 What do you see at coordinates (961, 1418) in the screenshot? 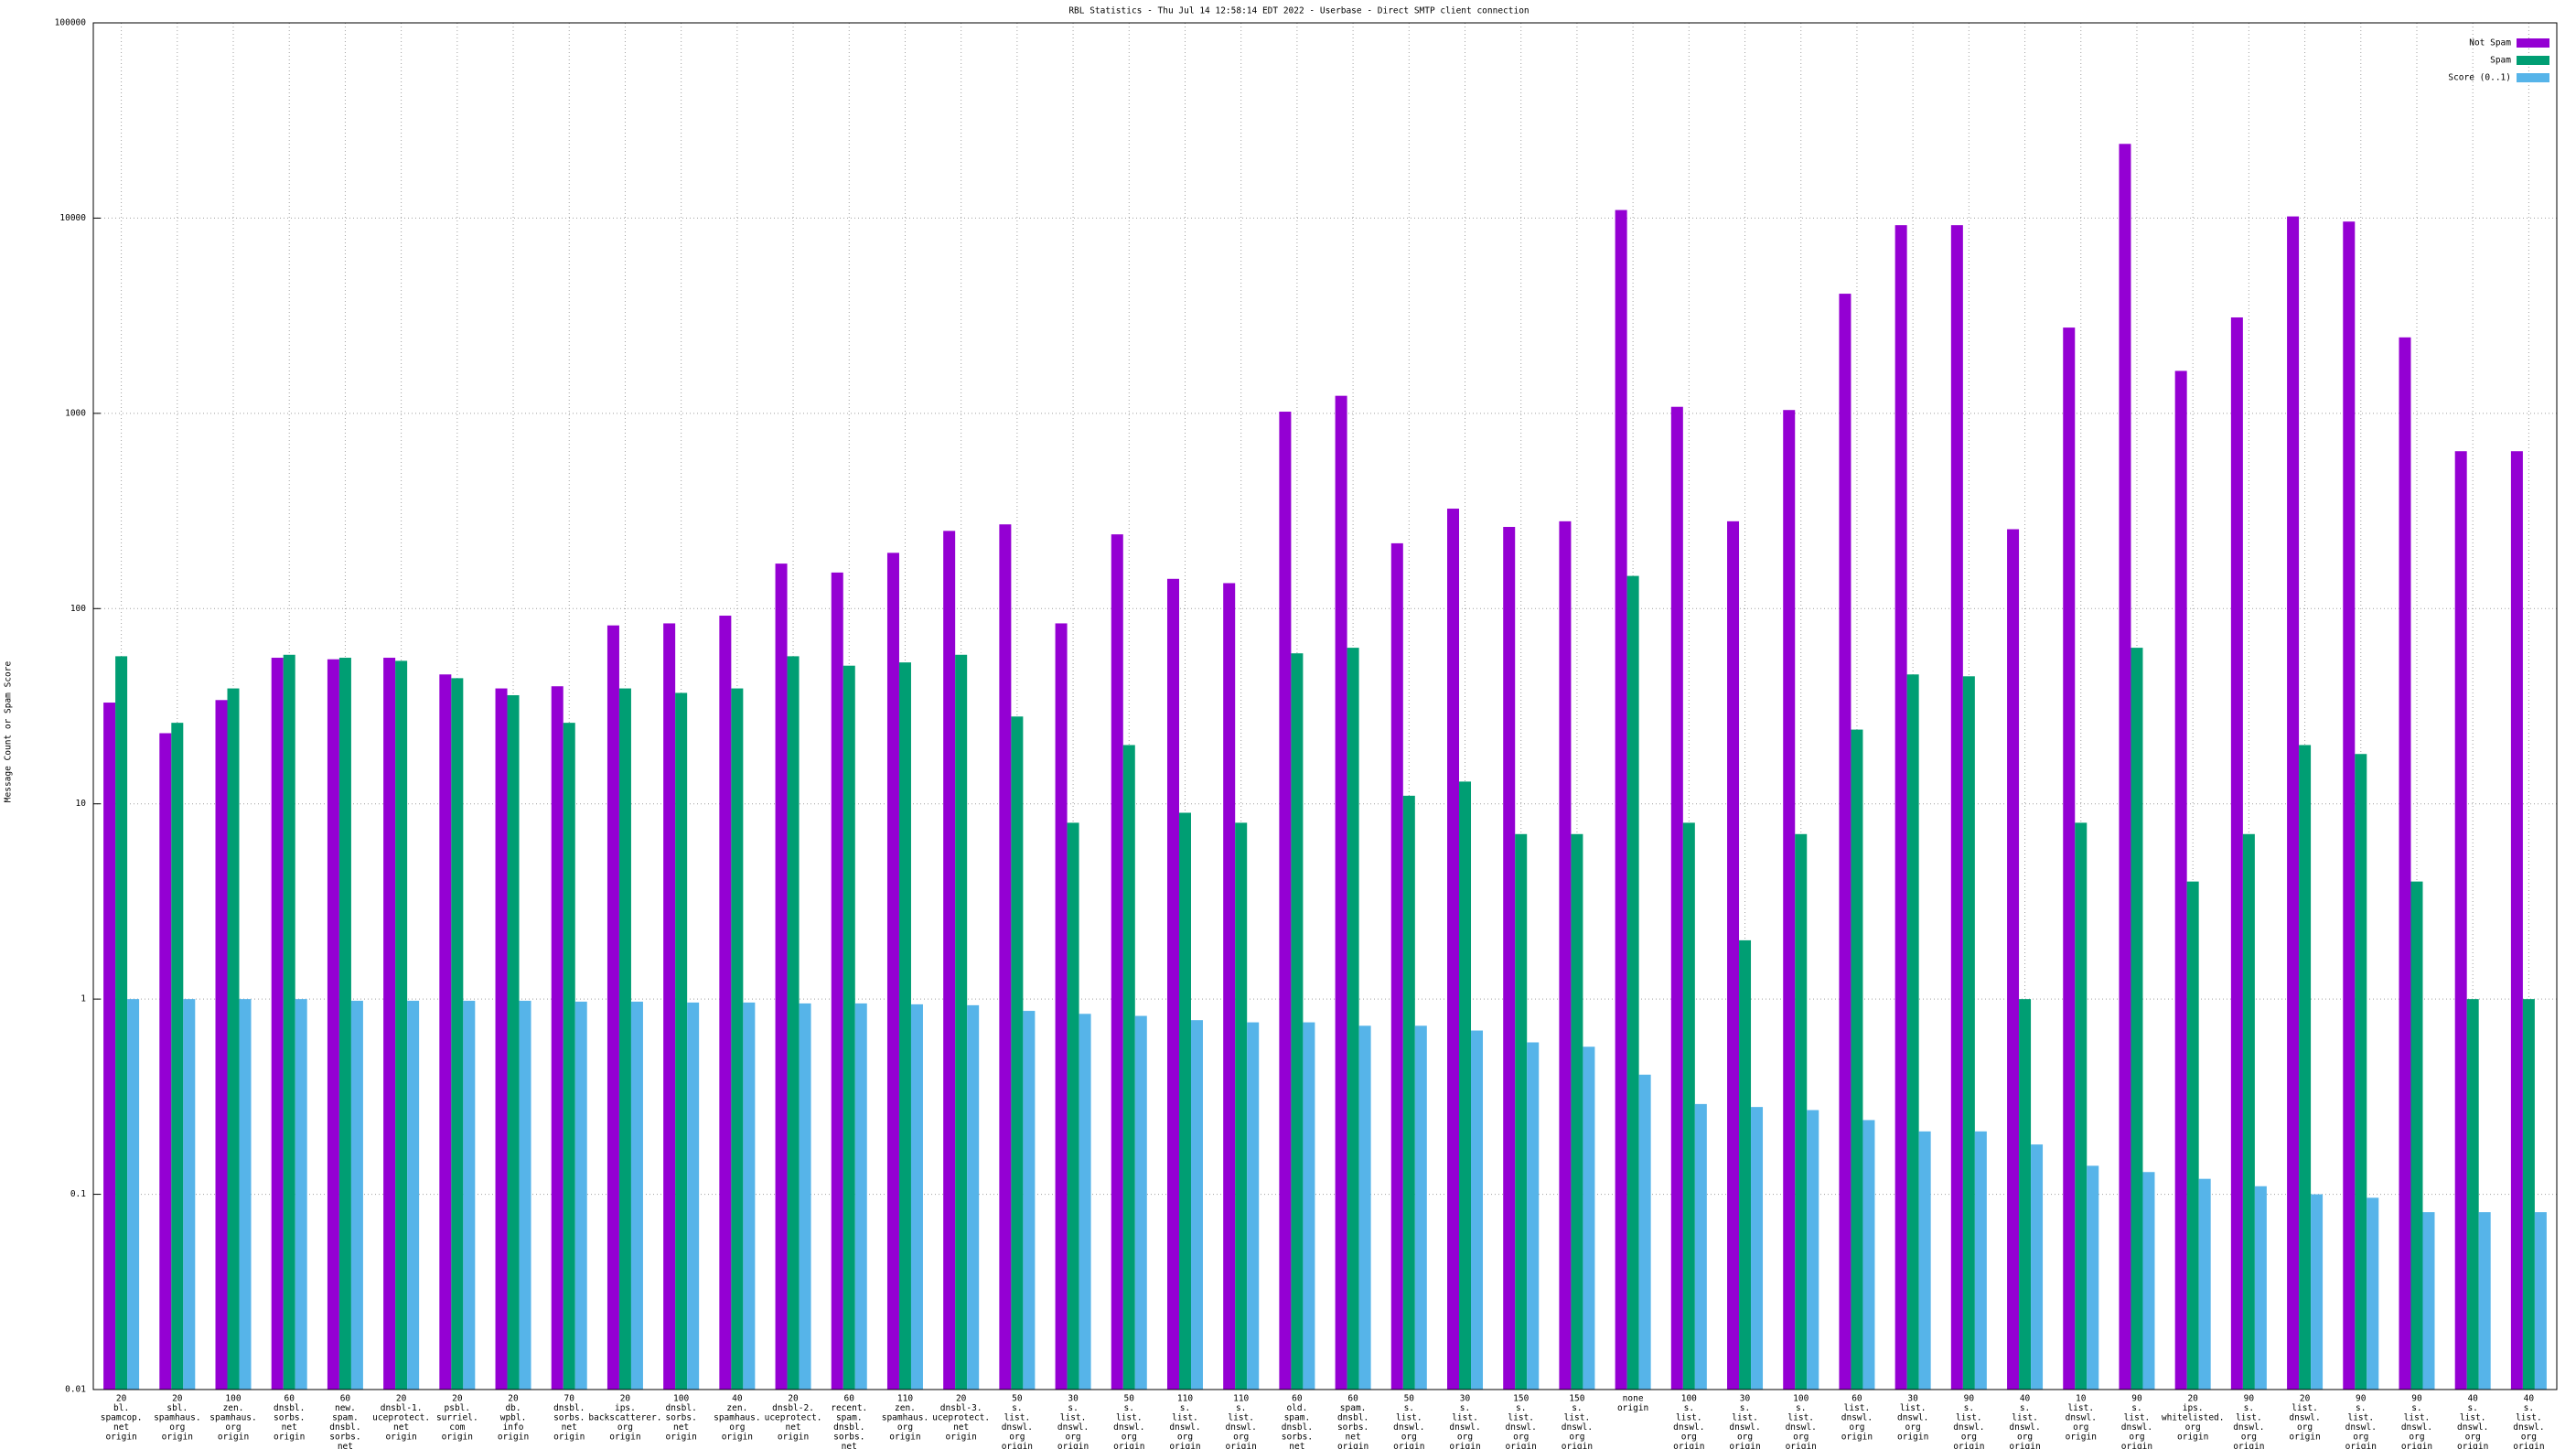
I see `x-tick-label: uceprotect.` at bounding box center [961, 1418].